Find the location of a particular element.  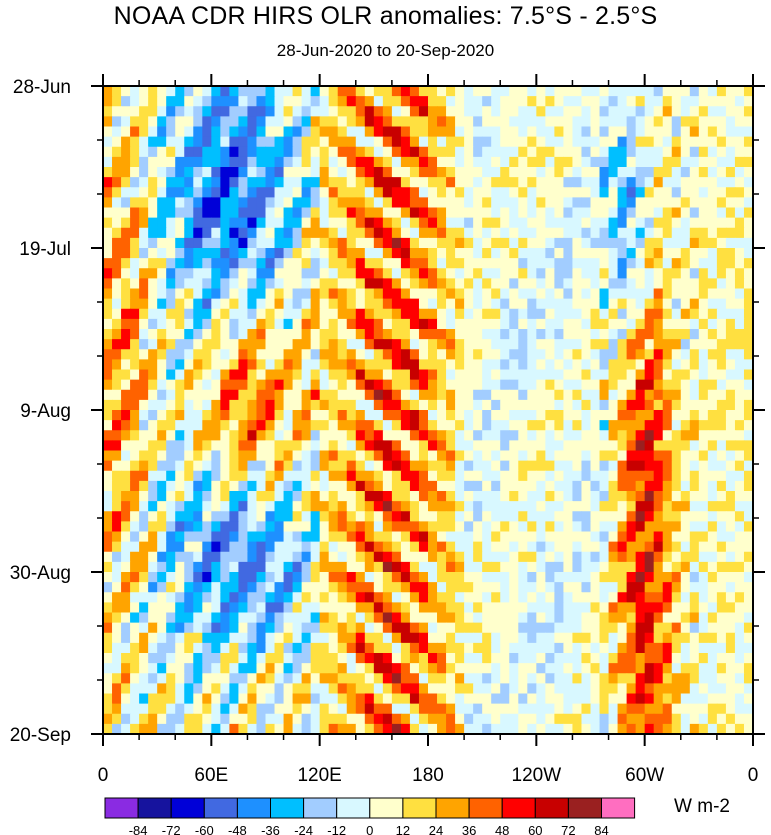

chart-subtitle: 28-Jun-2020 to 20-Sep-2020 is located at coordinates (385, 50).